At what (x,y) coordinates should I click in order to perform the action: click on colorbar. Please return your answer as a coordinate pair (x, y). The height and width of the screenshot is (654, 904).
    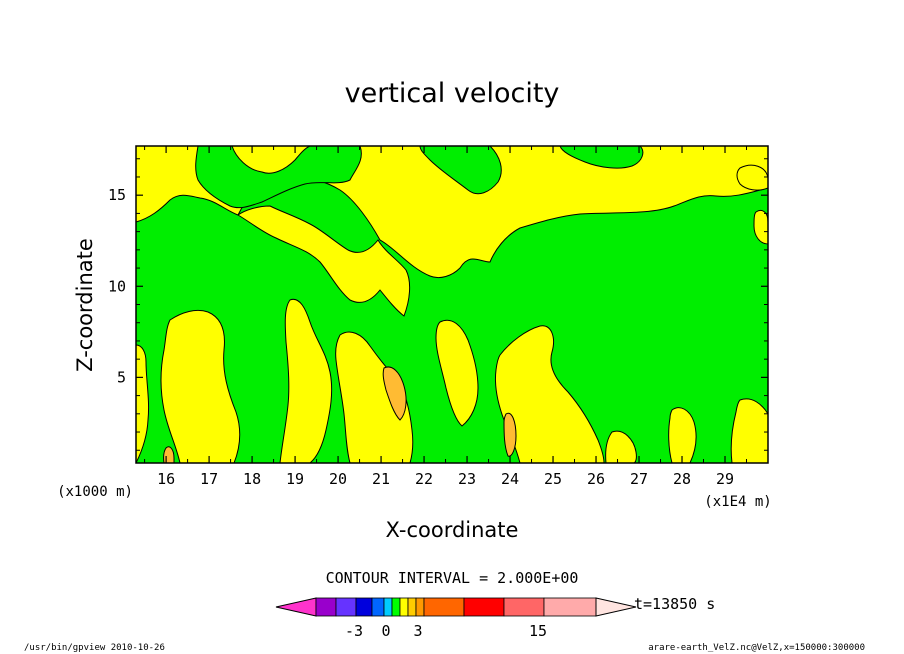
    Looking at the image, I should click on (456, 607).